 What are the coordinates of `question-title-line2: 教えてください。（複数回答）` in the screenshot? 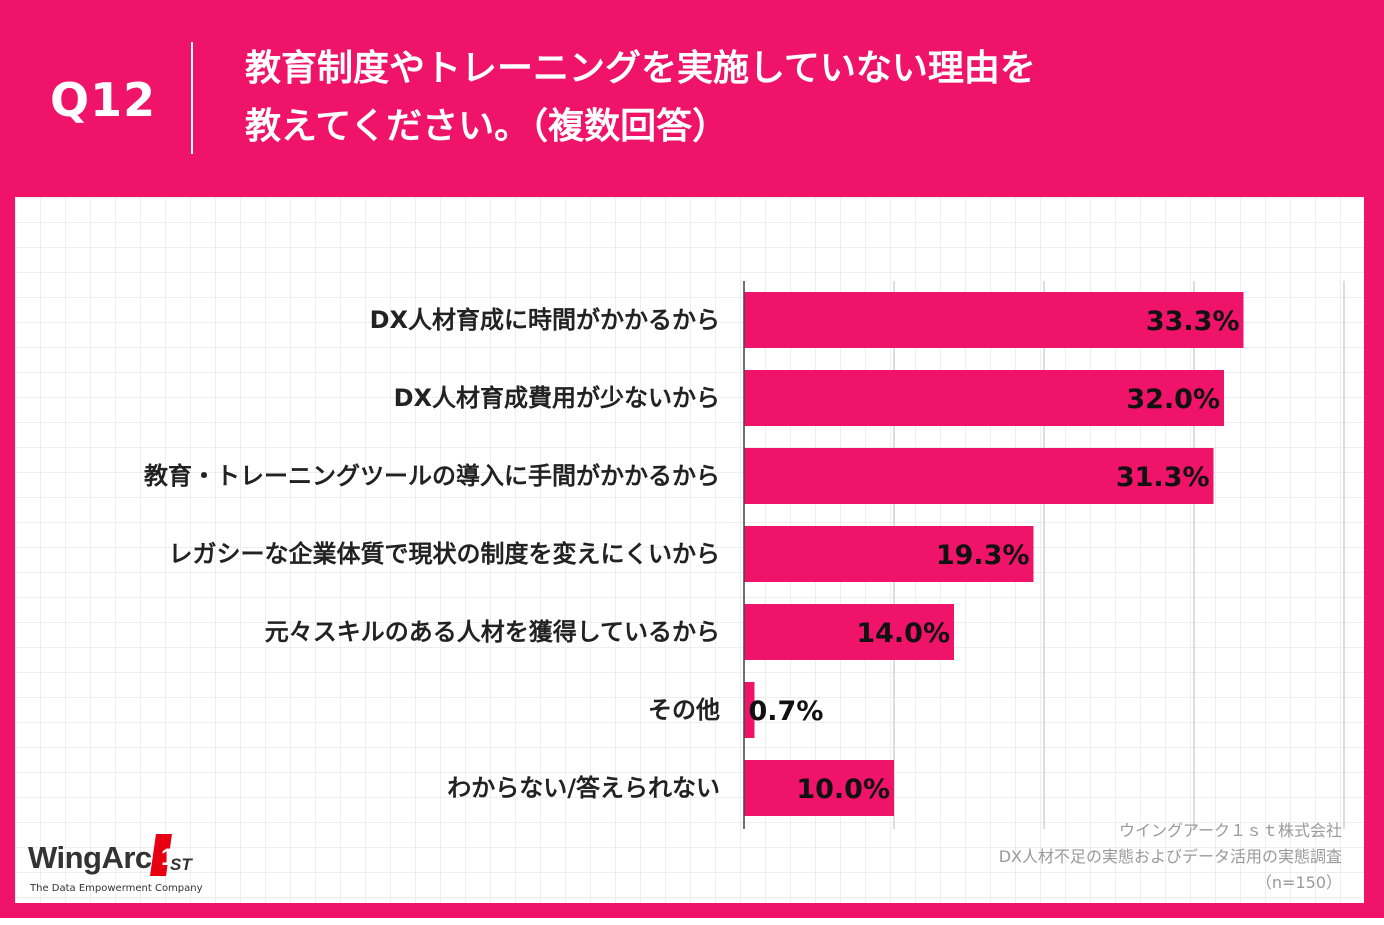 It's located at (487, 126).